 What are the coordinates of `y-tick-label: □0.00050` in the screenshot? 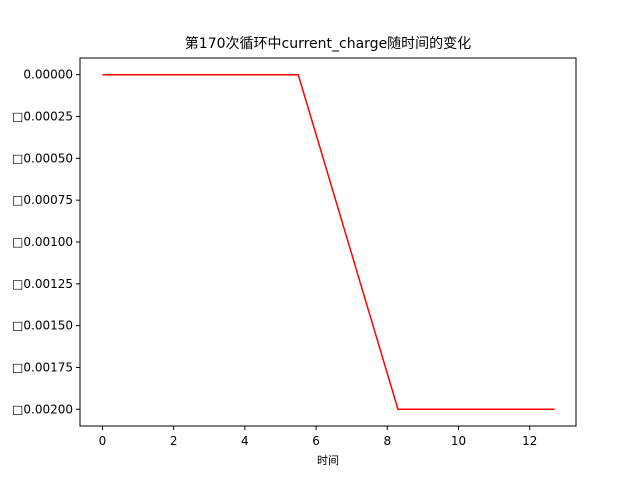 It's located at (42, 158).